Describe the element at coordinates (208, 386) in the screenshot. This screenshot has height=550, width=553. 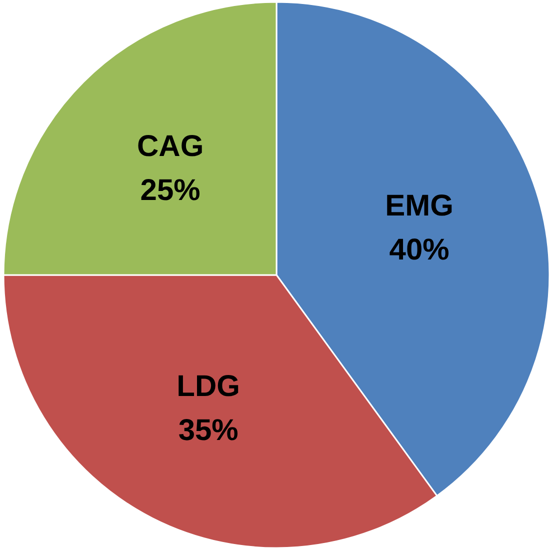
I see `slice-label: LDG` at that location.